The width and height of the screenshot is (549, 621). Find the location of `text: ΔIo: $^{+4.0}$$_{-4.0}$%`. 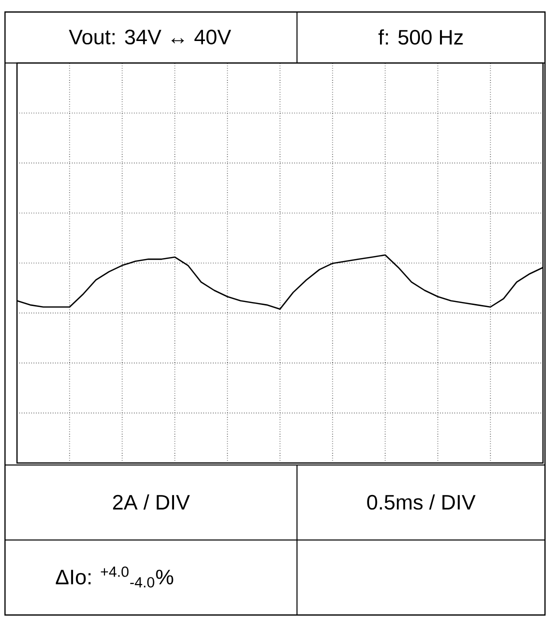

text: ΔIo: $^{+4.0}$$_{-4.0}$% is located at coordinates (115, 577).